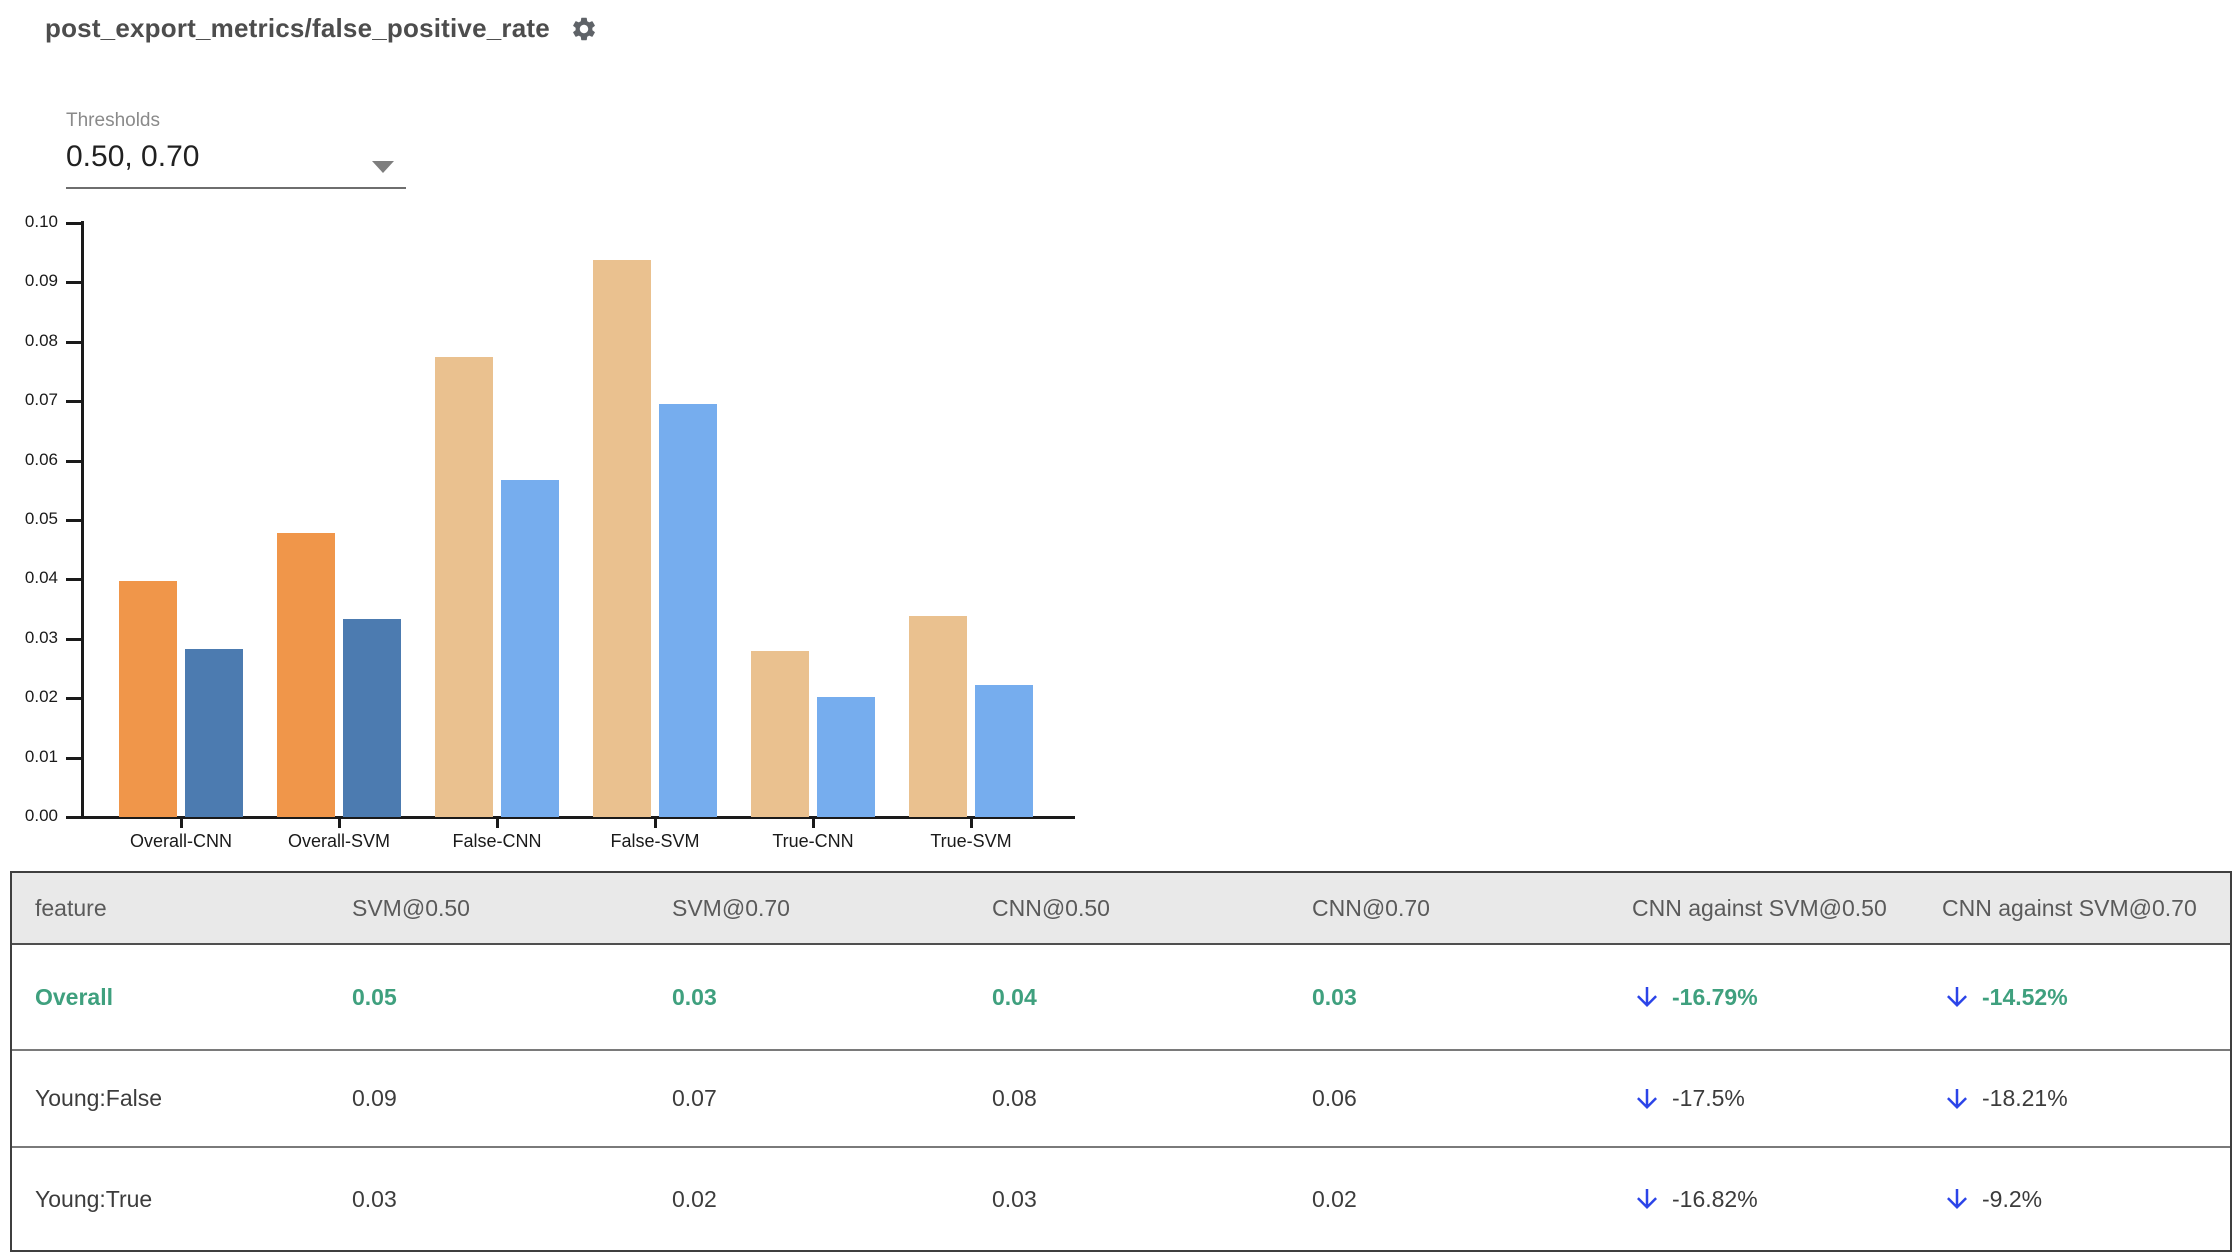 The width and height of the screenshot is (2236, 1258). Describe the element at coordinates (41, 577) in the screenshot. I see `y-axis-tick-label: 0.04` at that location.